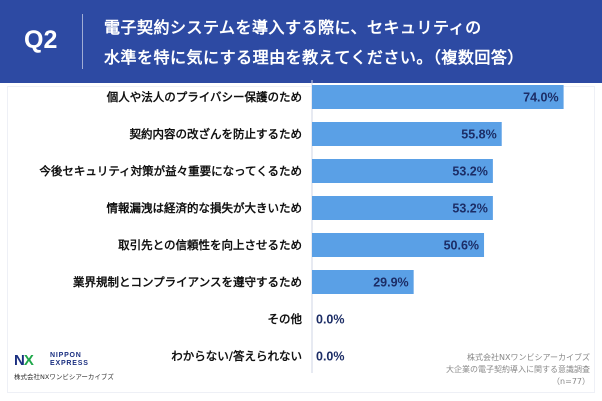  I want to click on value-label: 50.6%, so click(461, 246).